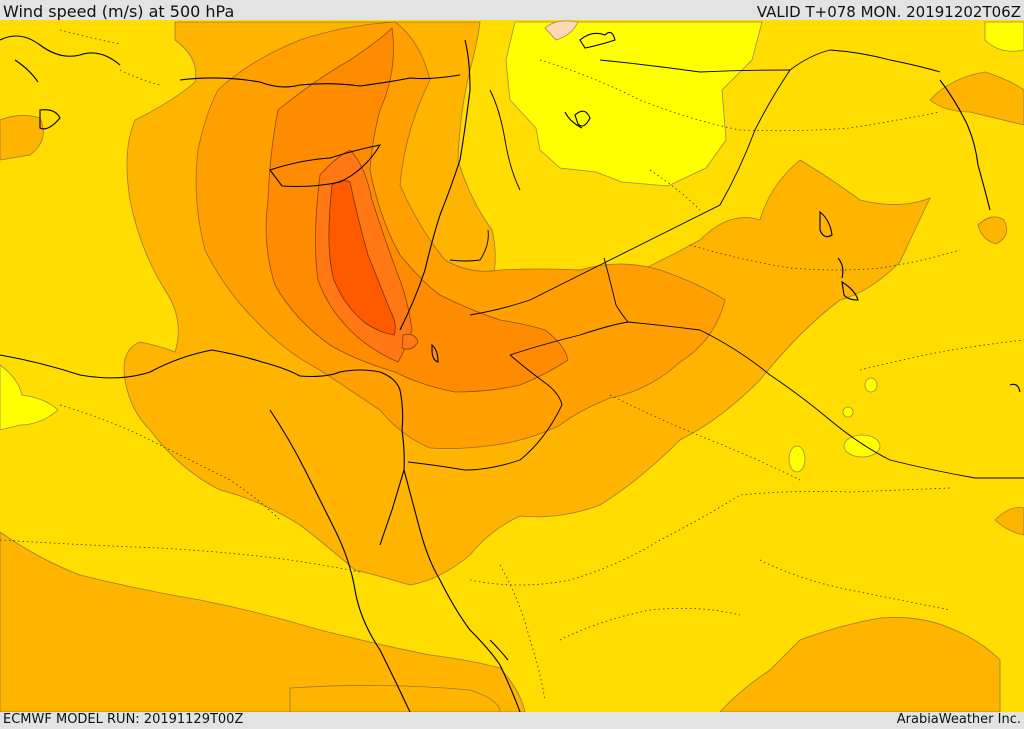 This screenshot has height=729, width=1024. I want to click on model-run-label: ECMWF MODEL RUN: 20191129T00Z, so click(123, 719).